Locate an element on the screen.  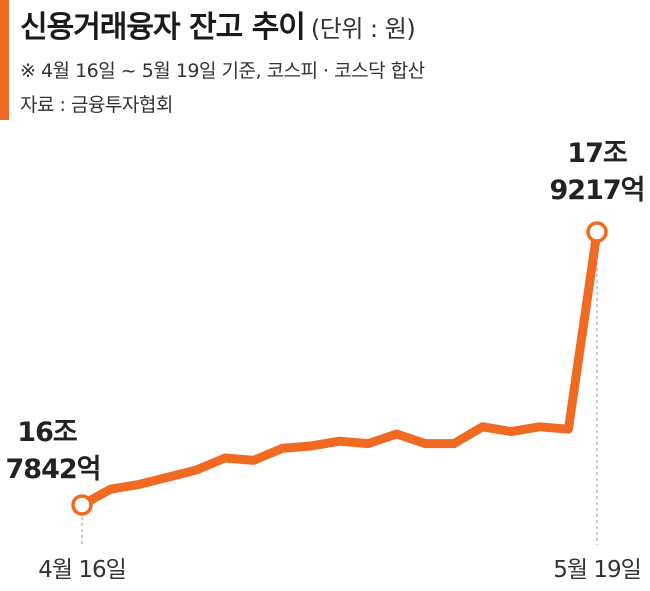
x-tick-label-start: 4월 16일 is located at coordinates (82, 570).